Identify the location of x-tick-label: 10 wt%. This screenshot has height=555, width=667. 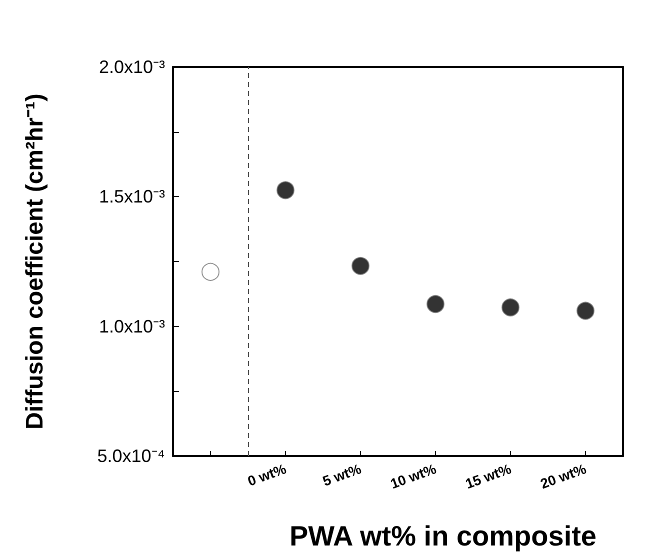
(413, 476).